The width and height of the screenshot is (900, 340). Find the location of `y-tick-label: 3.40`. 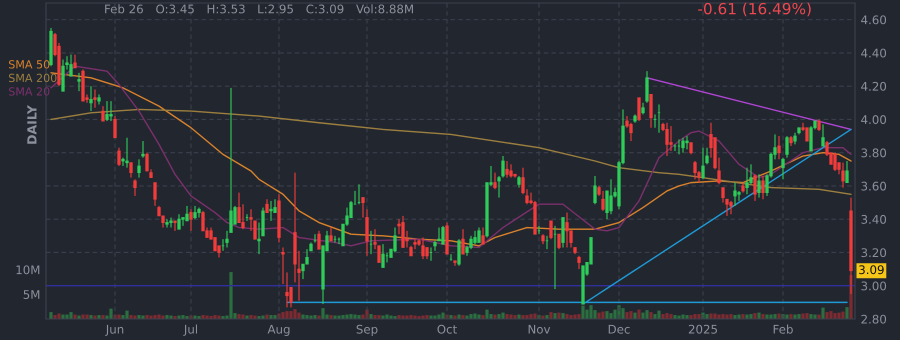

y-tick-label: 3.40 is located at coordinates (873, 219).